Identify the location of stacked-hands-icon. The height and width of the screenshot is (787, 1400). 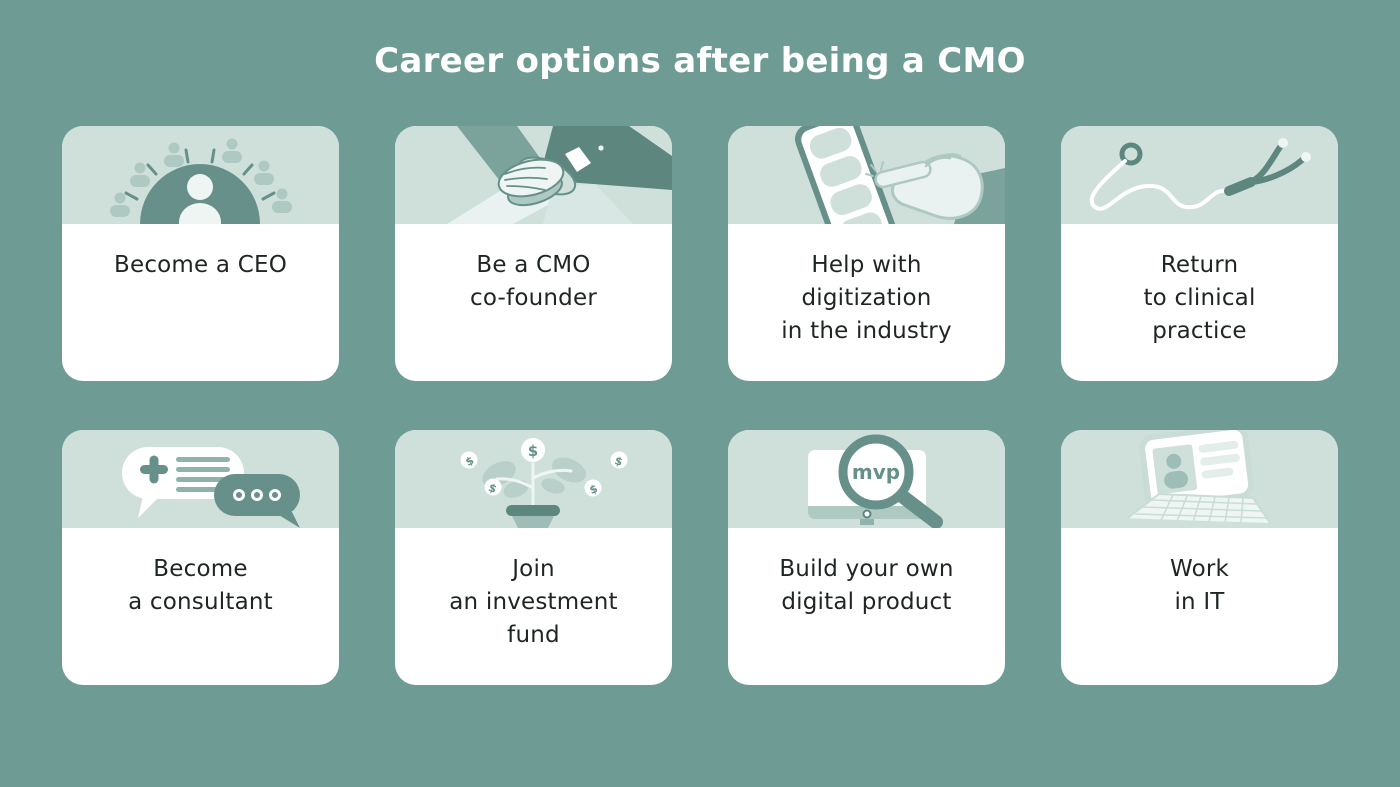
(559, 175).